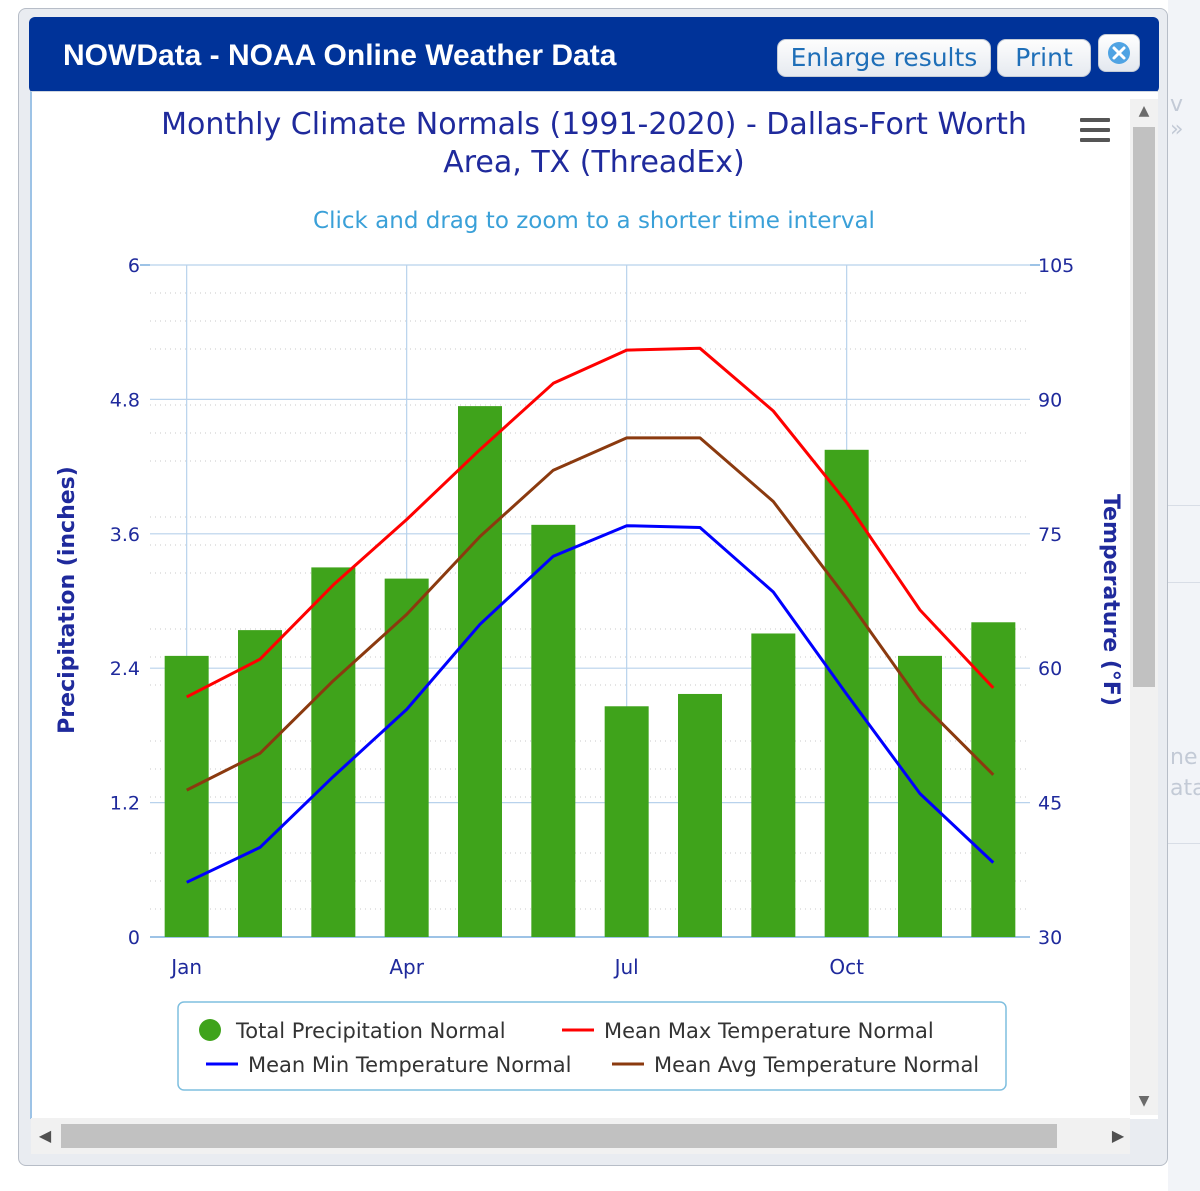 Image resolution: width=1200 pixels, height=1191 pixels. Describe the element at coordinates (134, 266) in the screenshot. I see `y-left-tick-label: 6` at that location.